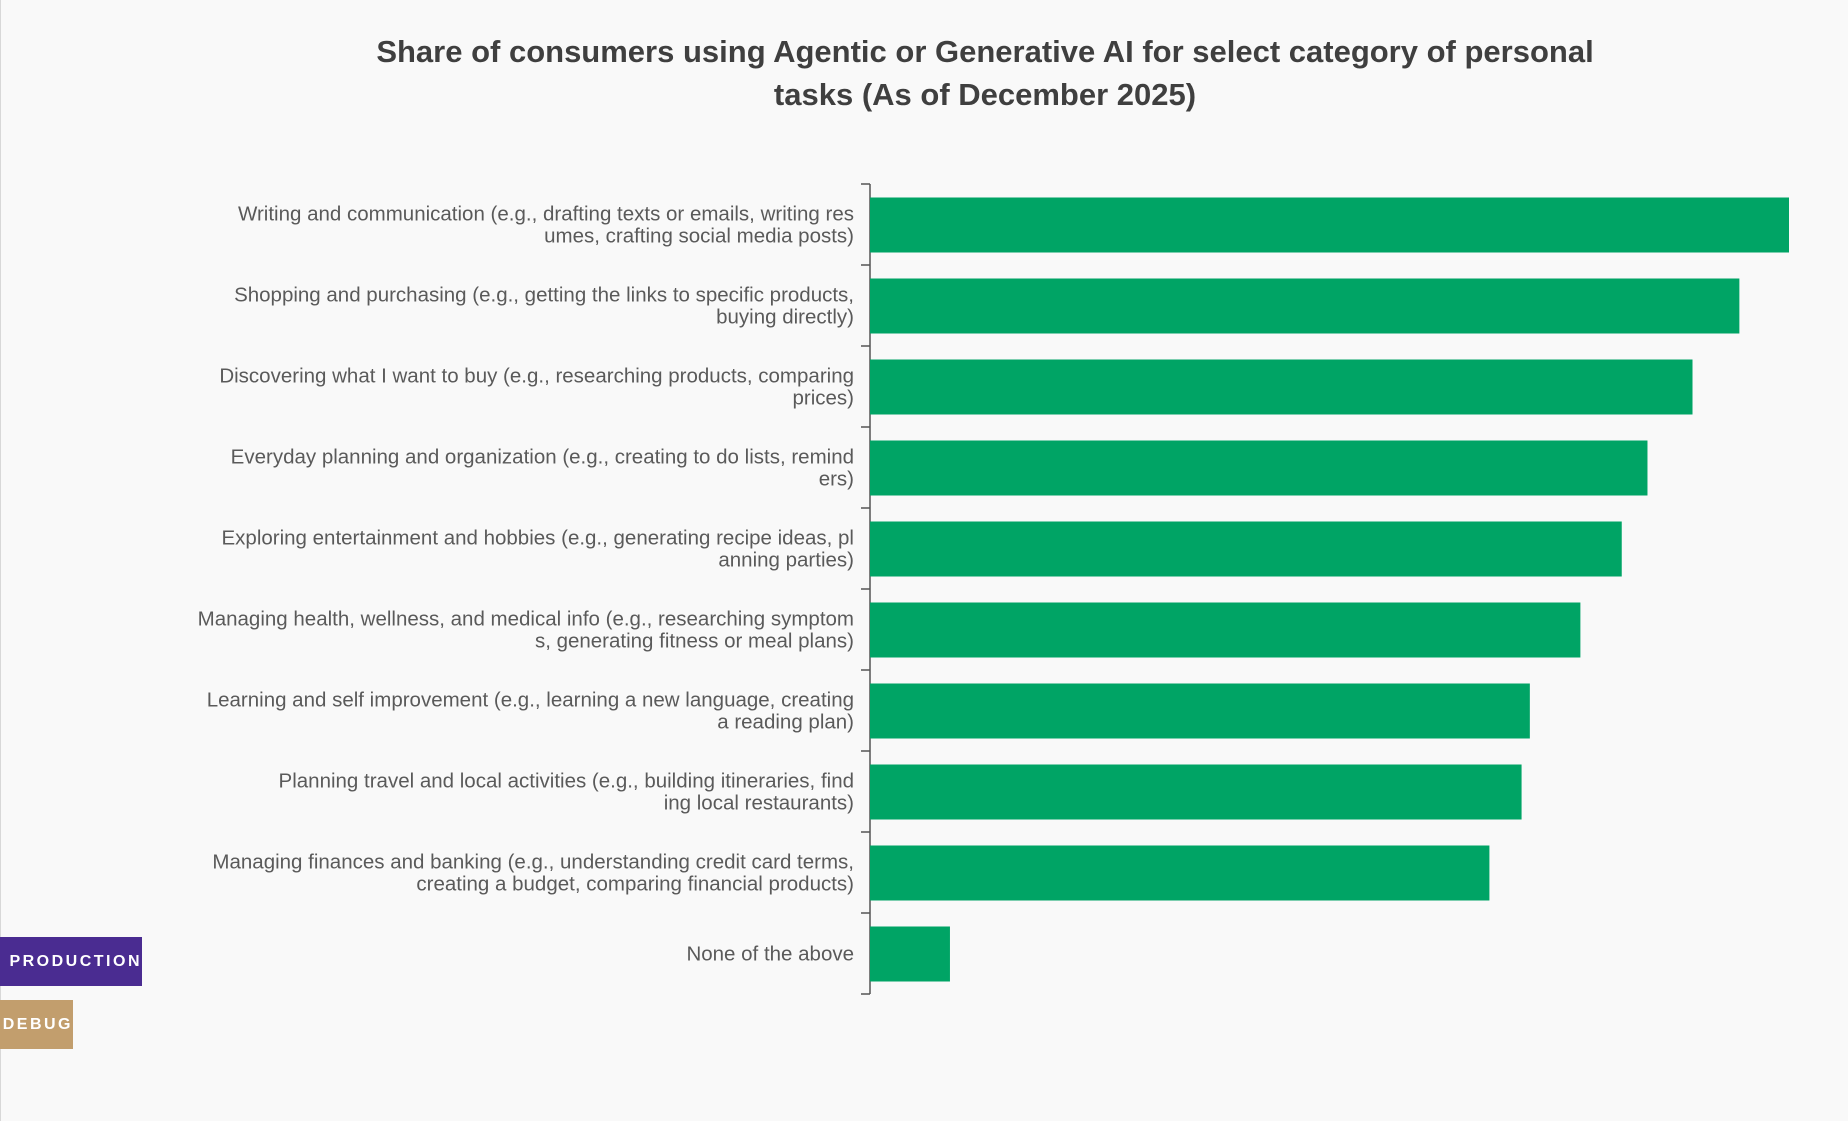  Describe the element at coordinates (836, 479) in the screenshot. I see `category-label: ers)` at that location.